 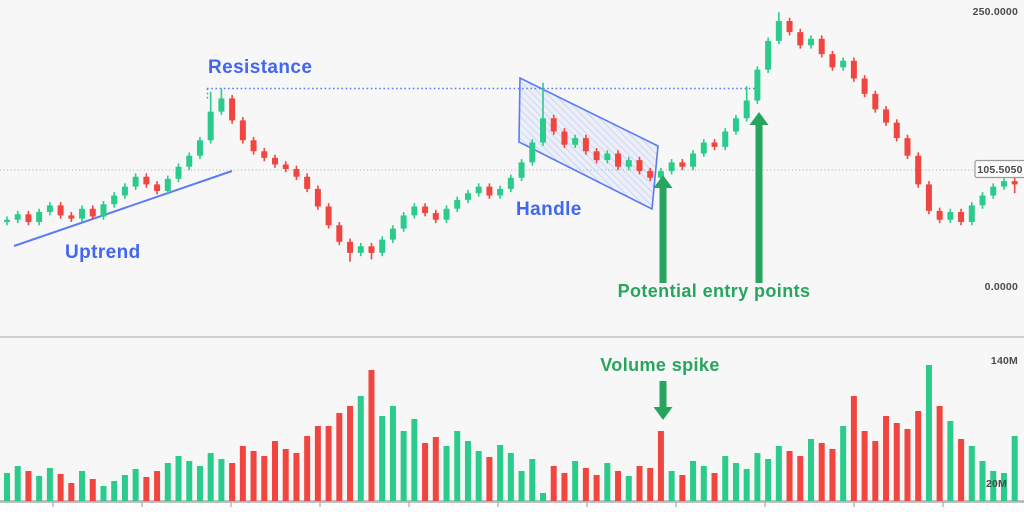 What do you see at coordinates (996, 484) in the screenshot?
I see `volume-bottom-label: 20M` at bounding box center [996, 484].